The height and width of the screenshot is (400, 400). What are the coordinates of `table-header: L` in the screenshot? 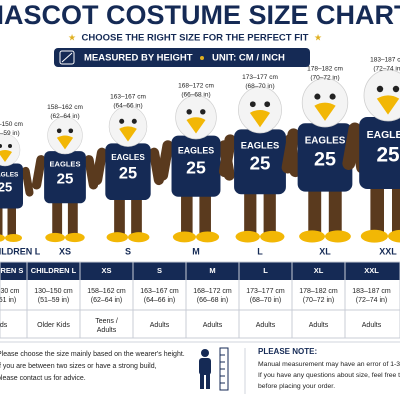 It's located at (265, 270).